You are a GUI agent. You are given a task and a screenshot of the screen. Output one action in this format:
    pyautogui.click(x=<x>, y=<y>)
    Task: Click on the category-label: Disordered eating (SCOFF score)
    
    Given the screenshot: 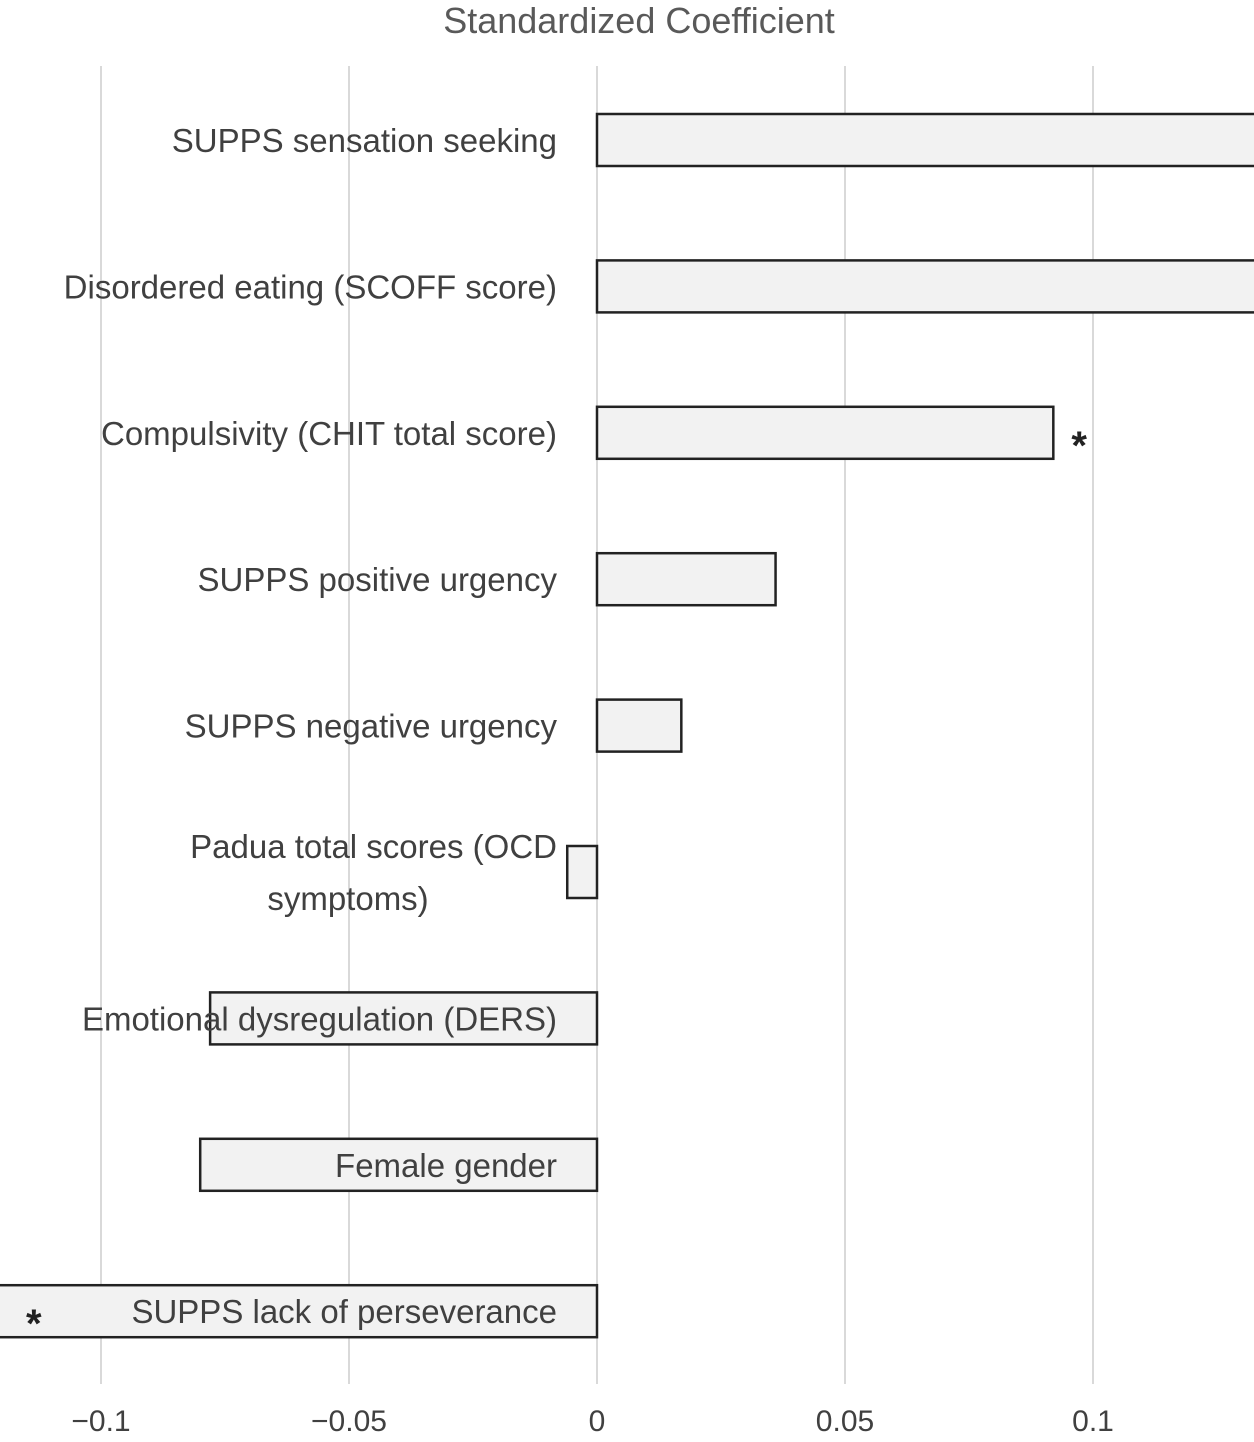 What is the action you would take?
    pyautogui.click(x=310, y=286)
    